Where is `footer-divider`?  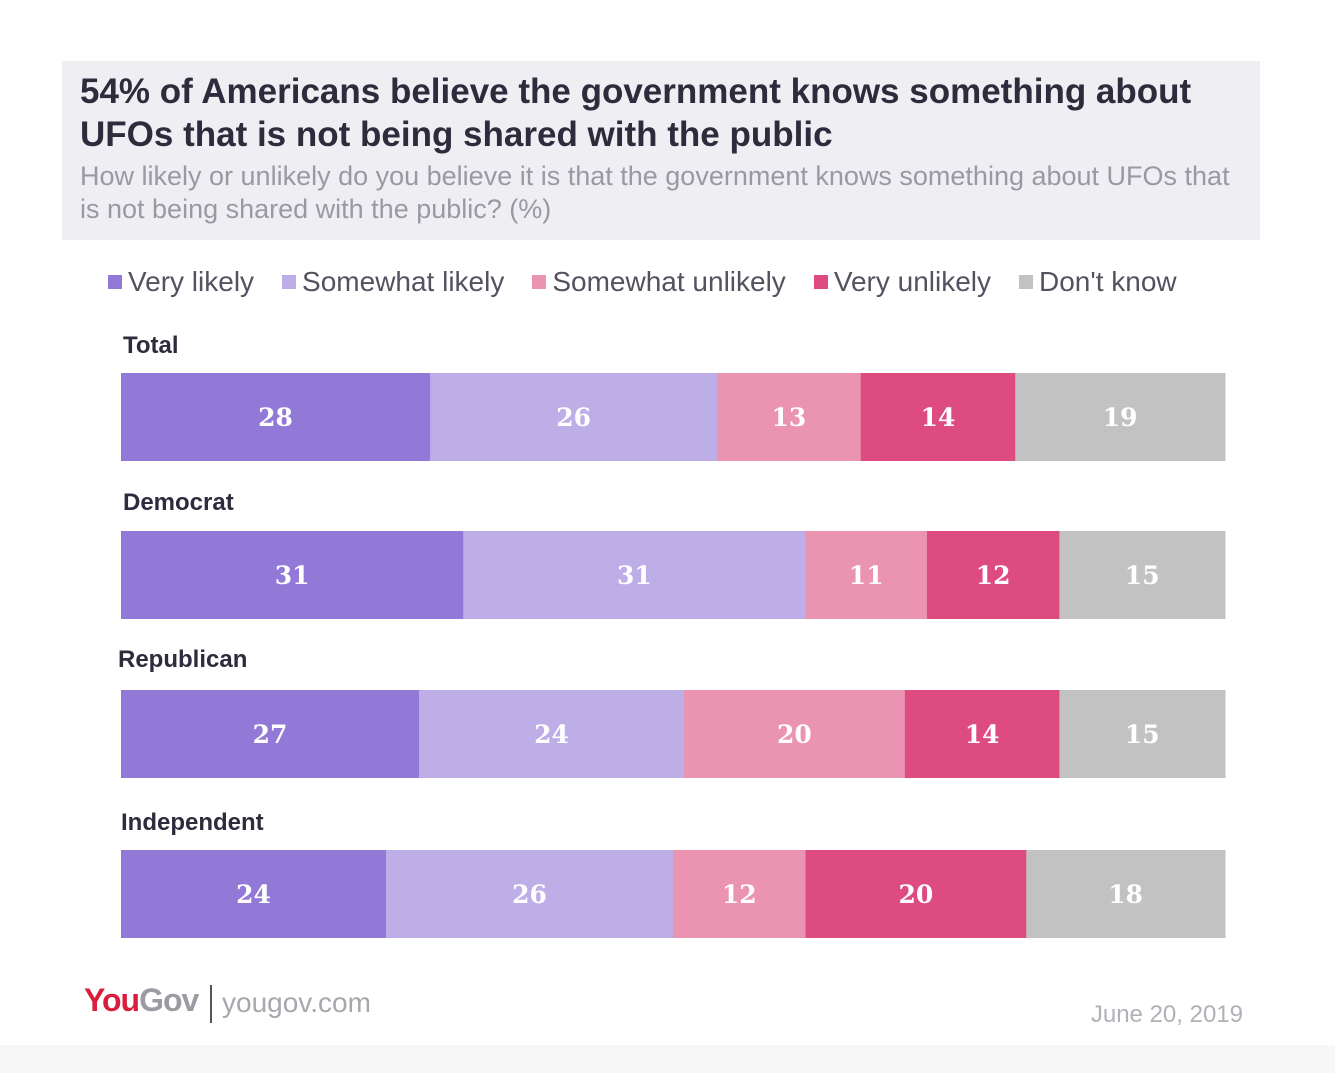
footer-divider is located at coordinates (211, 1004).